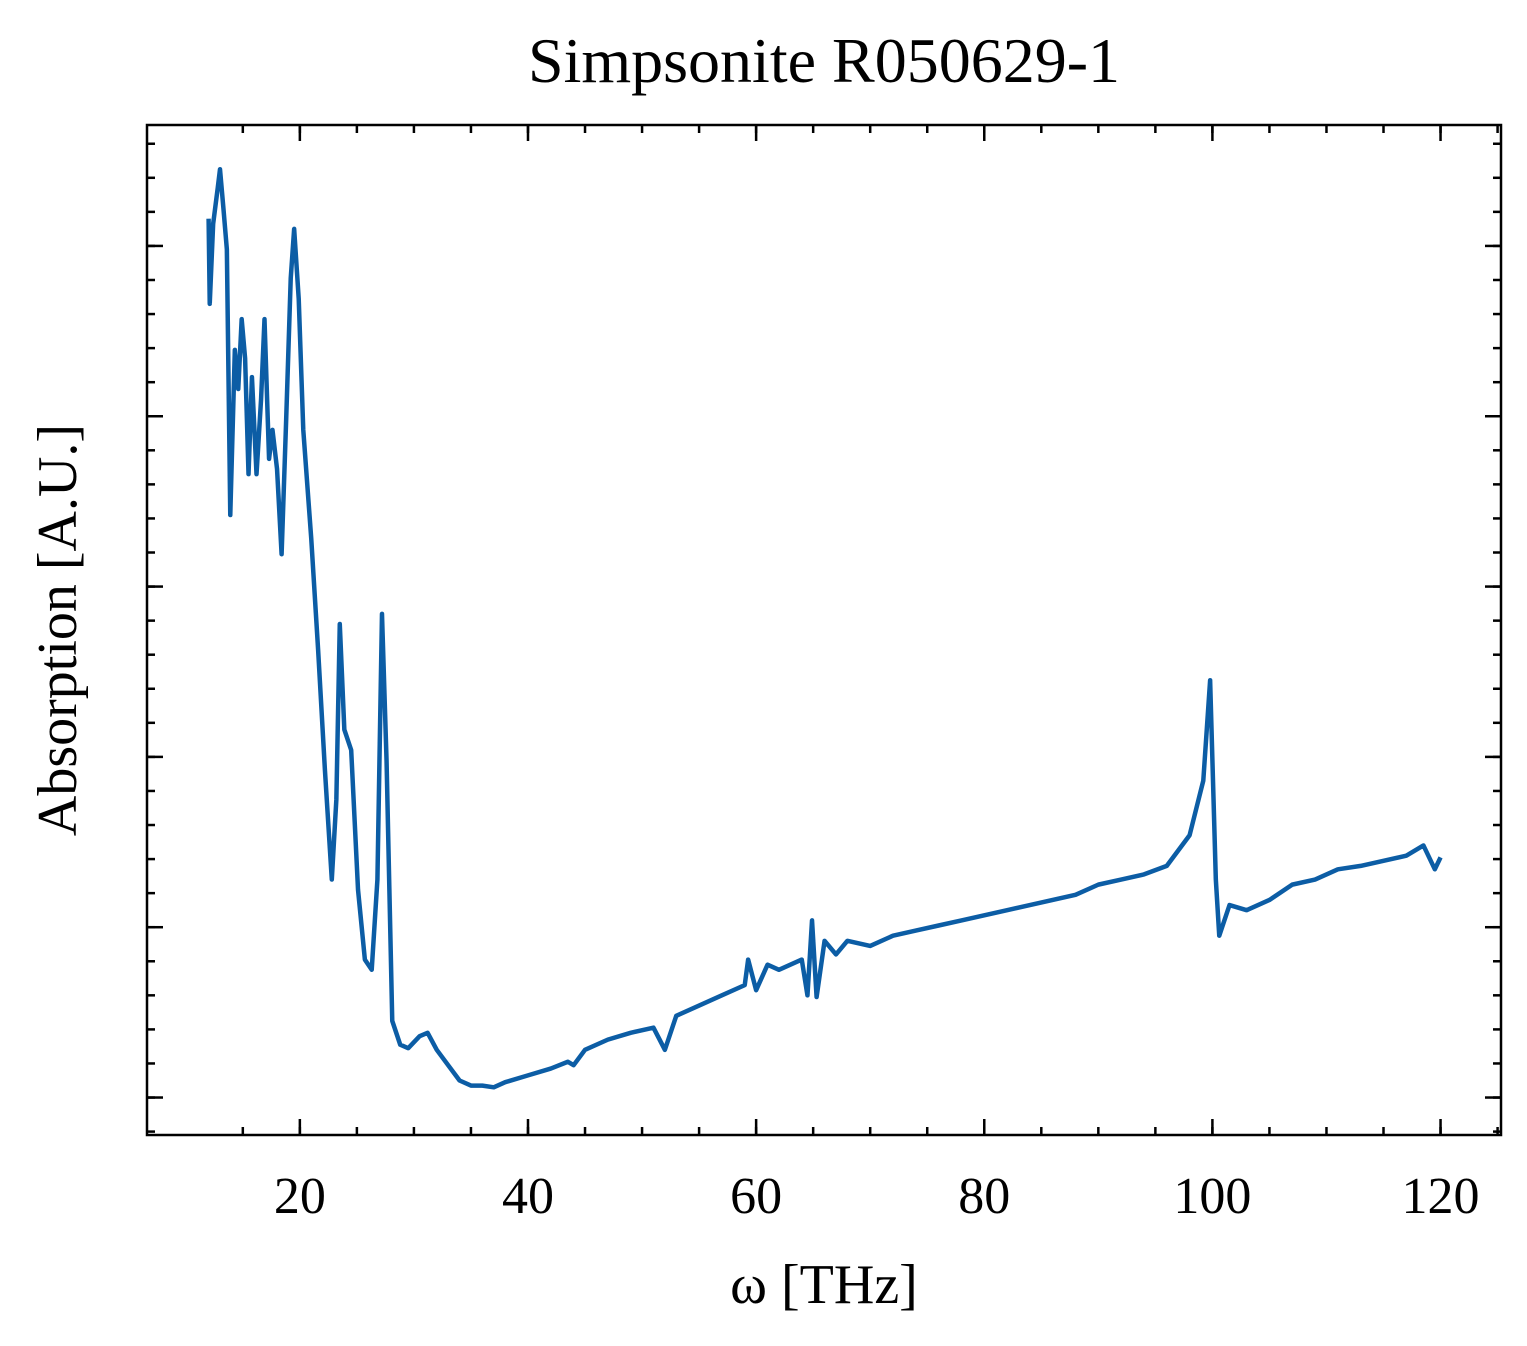 This screenshot has height=1346, width=1527. I want to click on x-tick-label: 20, so click(300, 1196).